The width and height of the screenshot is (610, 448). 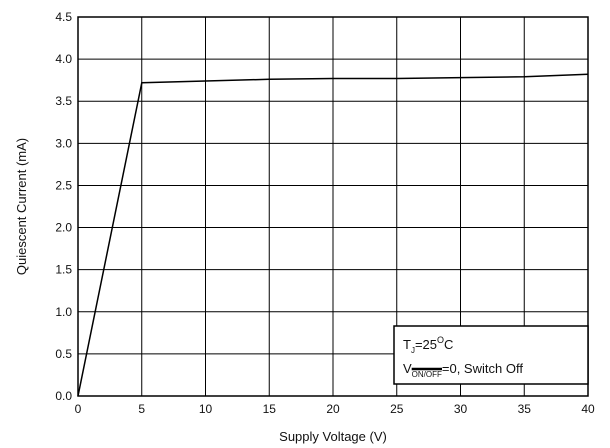 I want to click on tj-sub: J, so click(x=413, y=350).